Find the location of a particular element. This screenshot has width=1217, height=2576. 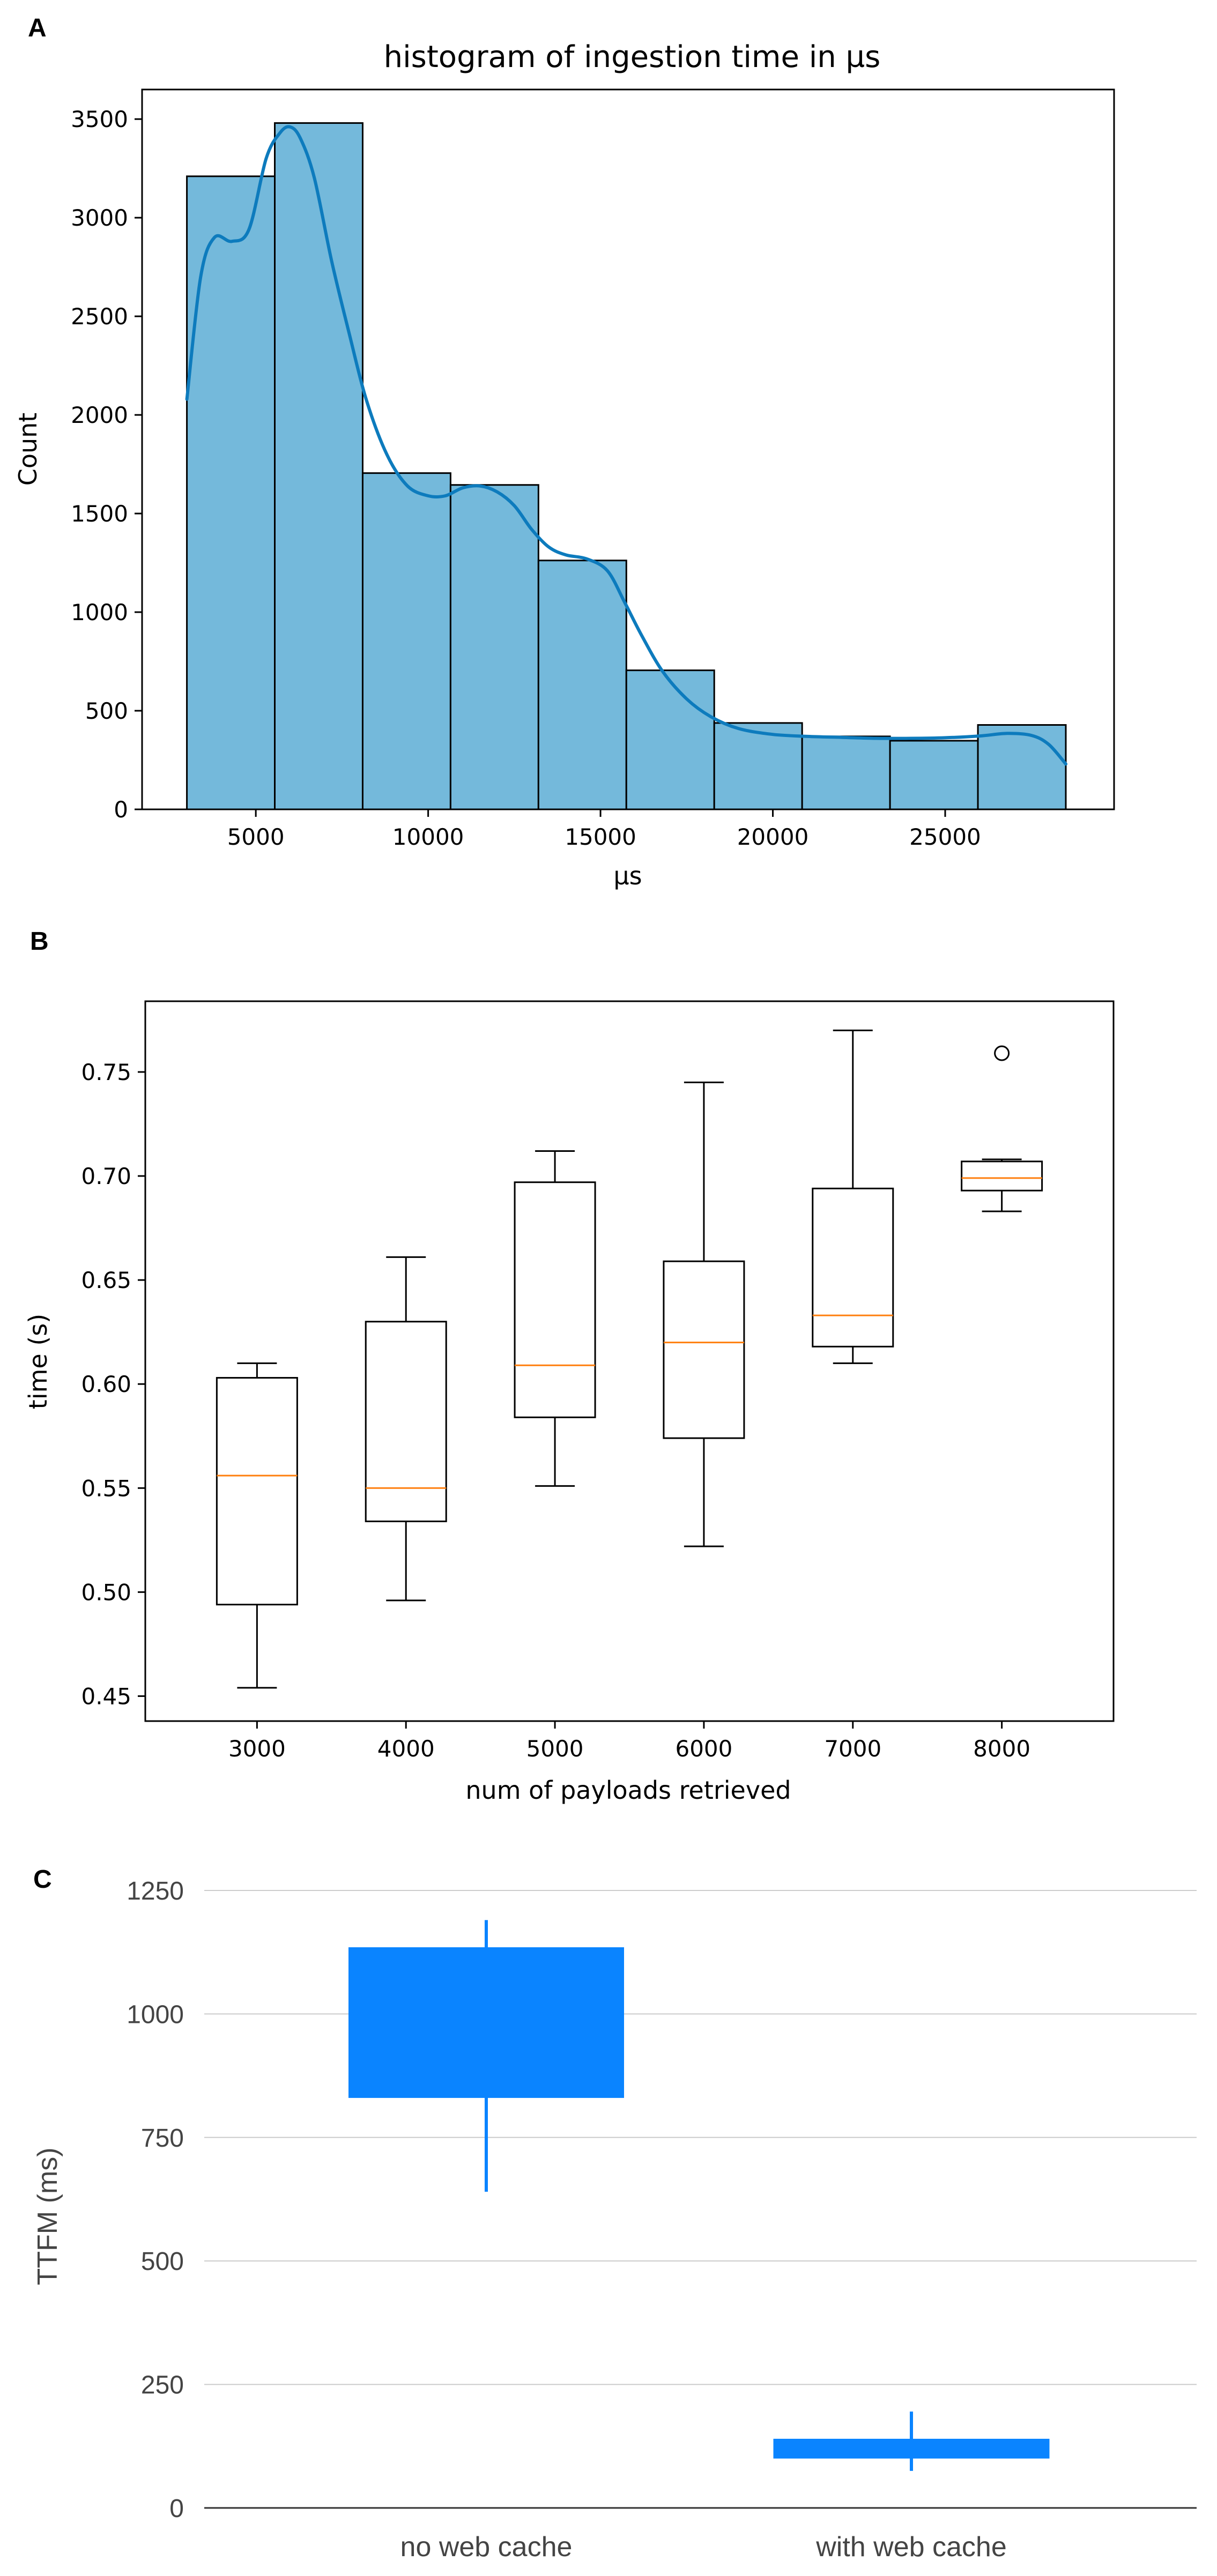

panel-letter-c: C is located at coordinates (43, 1879).